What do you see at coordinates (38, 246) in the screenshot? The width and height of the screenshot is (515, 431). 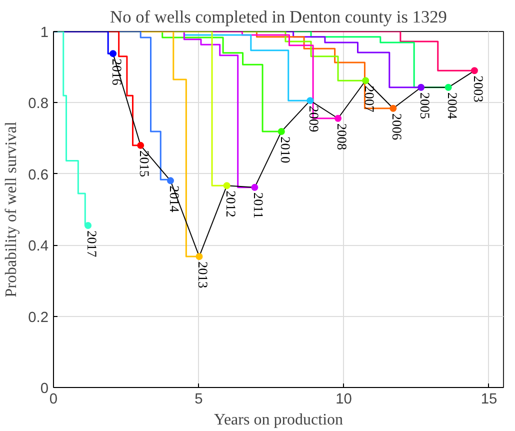 I see `y-tick-label: 0.4` at bounding box center [38, 246].